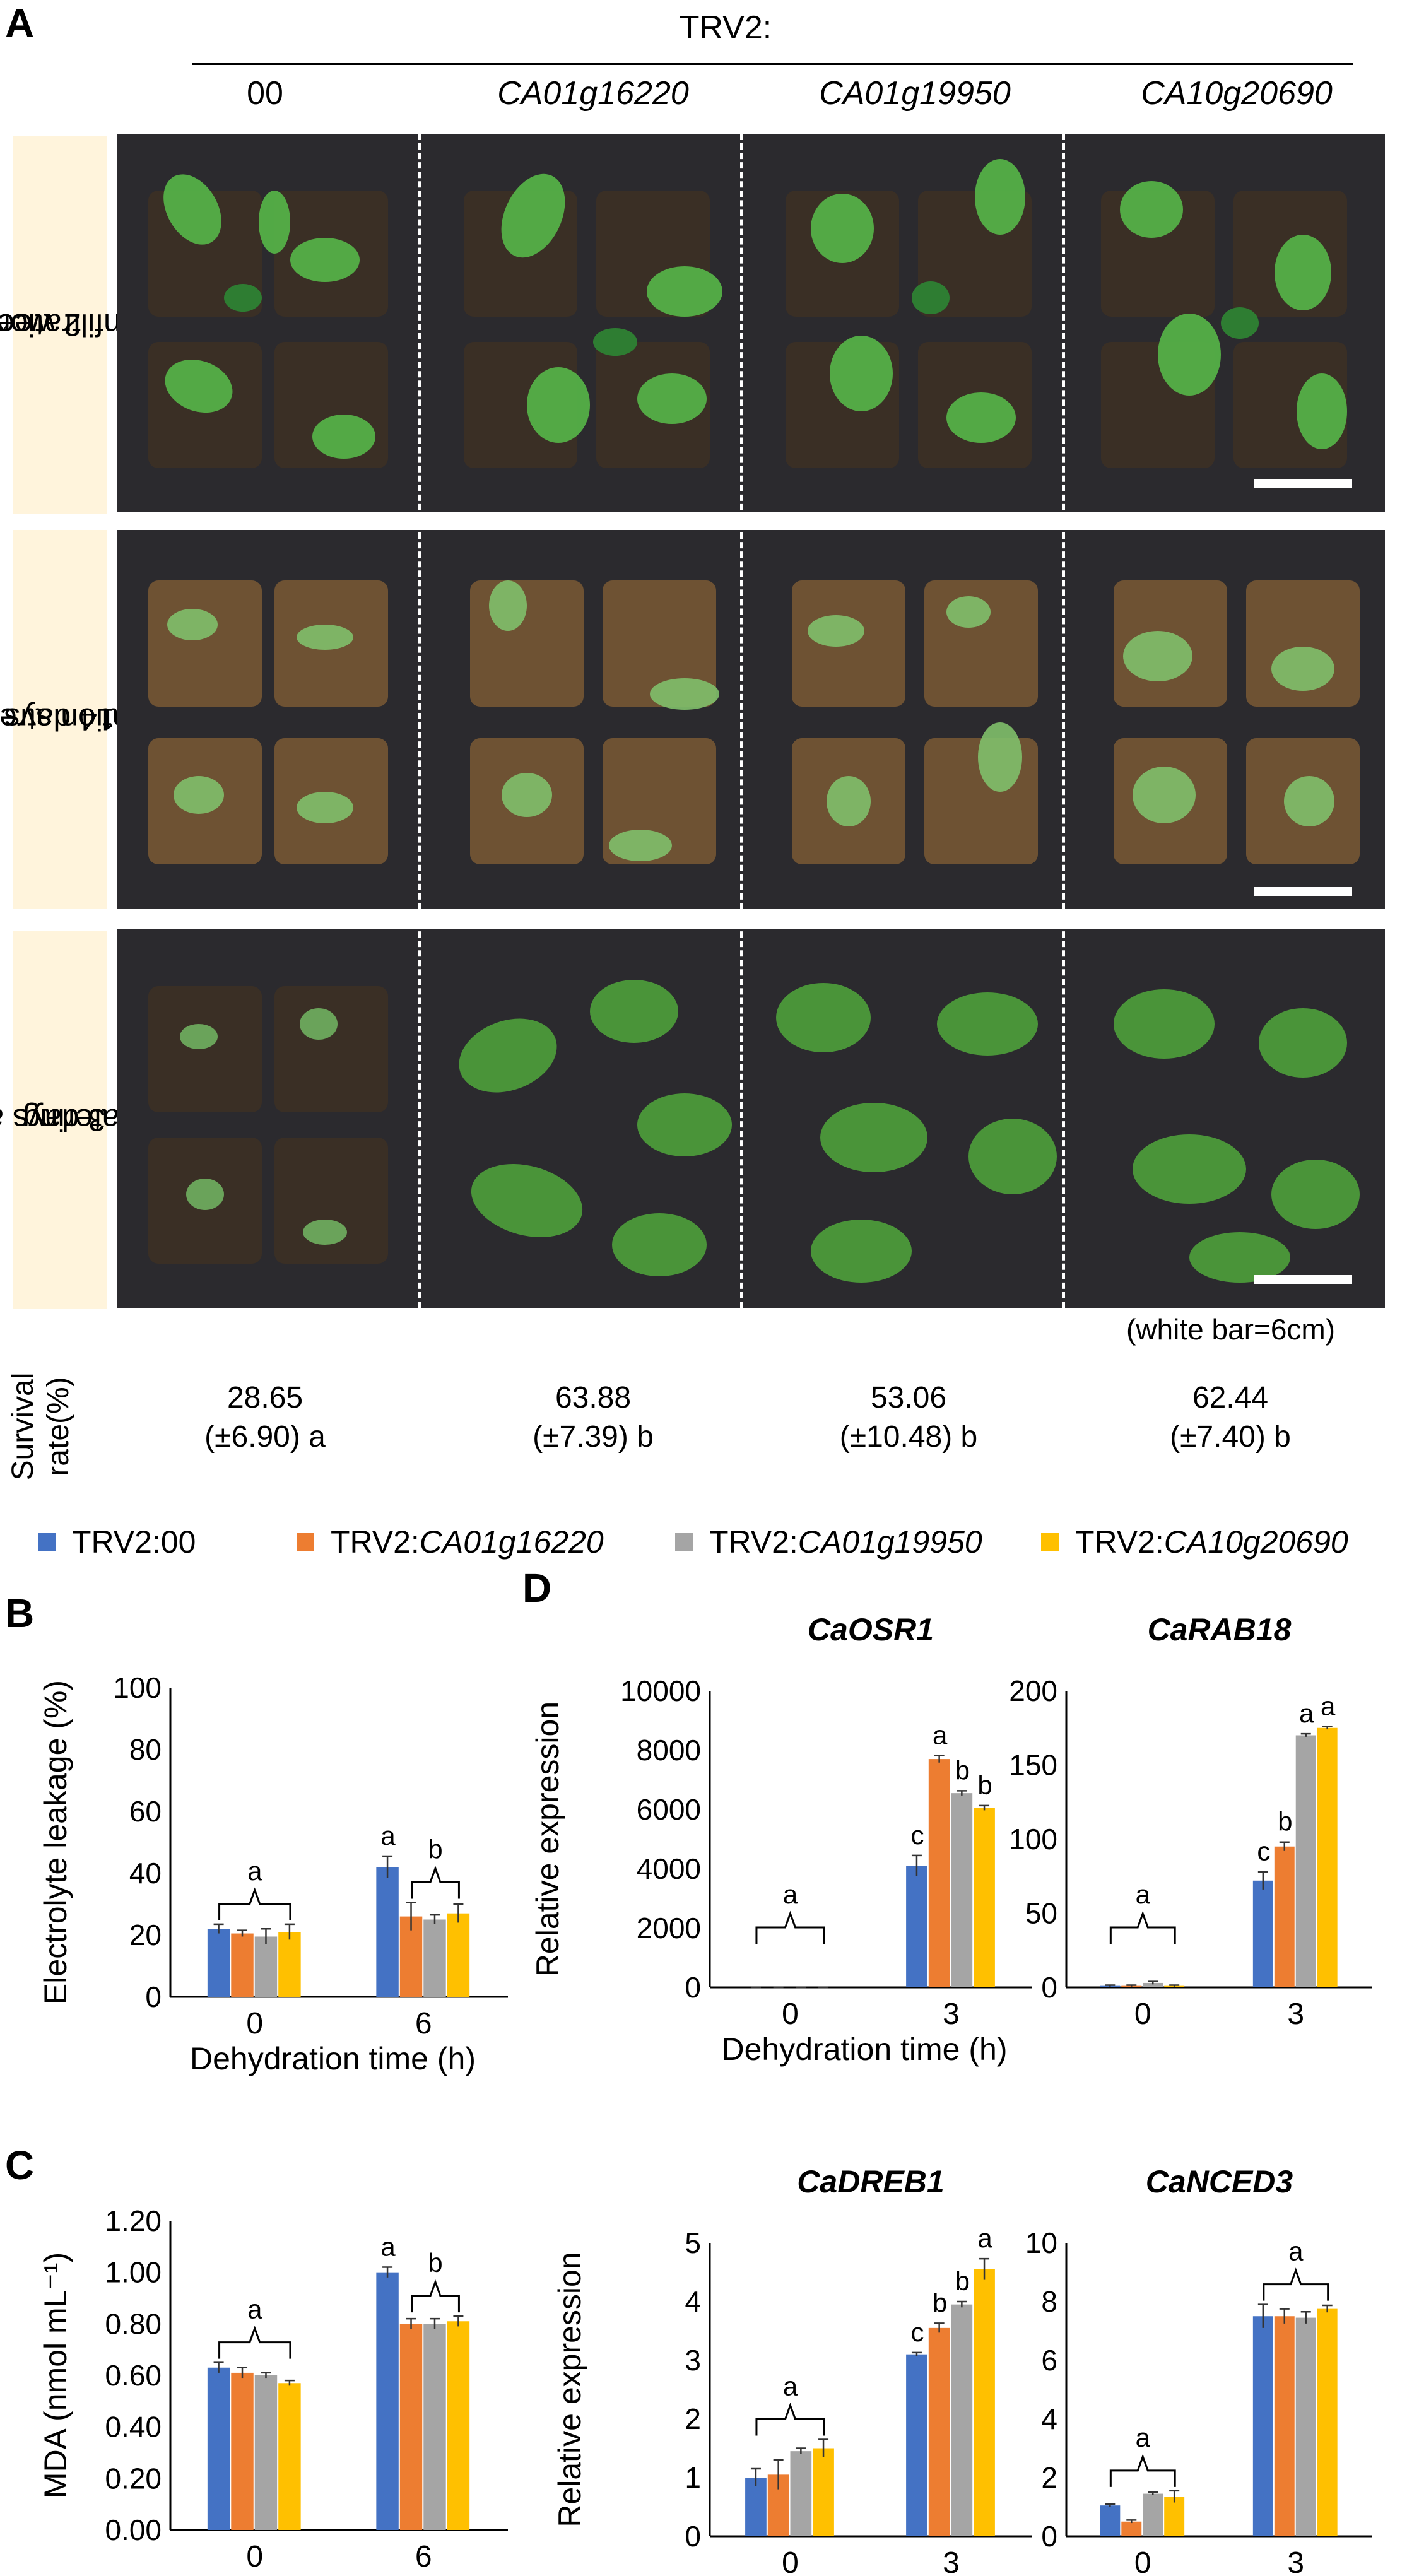 This screenshot has height=2576, width=1407. What do you see at coordinates (265, 93) in the screenshot?
I see `construct-label-00: 00` at bounding box center [265, 93].